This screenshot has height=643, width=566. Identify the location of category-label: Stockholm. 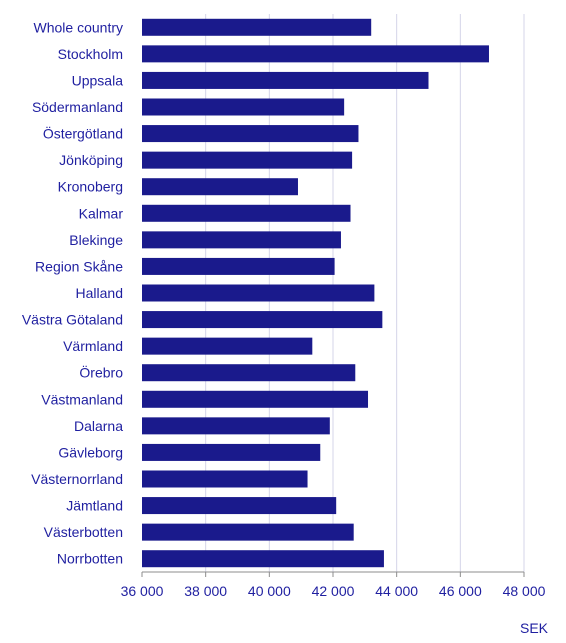
(90, 54).